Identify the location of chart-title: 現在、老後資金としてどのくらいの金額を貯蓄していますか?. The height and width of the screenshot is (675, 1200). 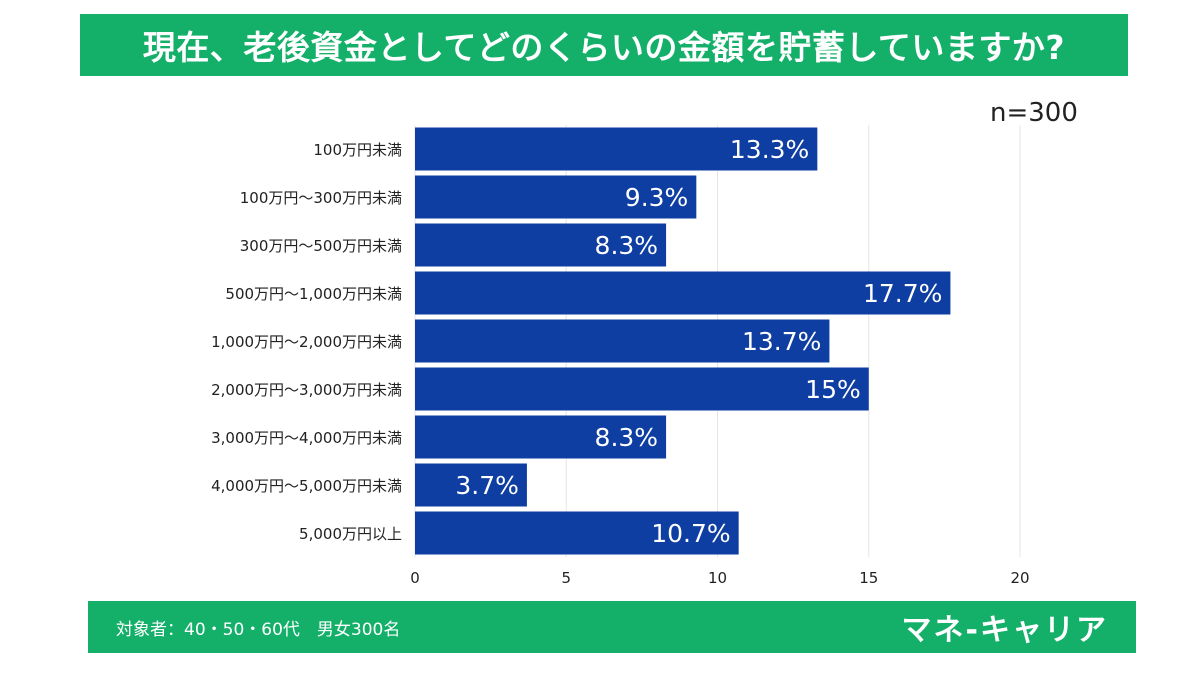
(604, 47).